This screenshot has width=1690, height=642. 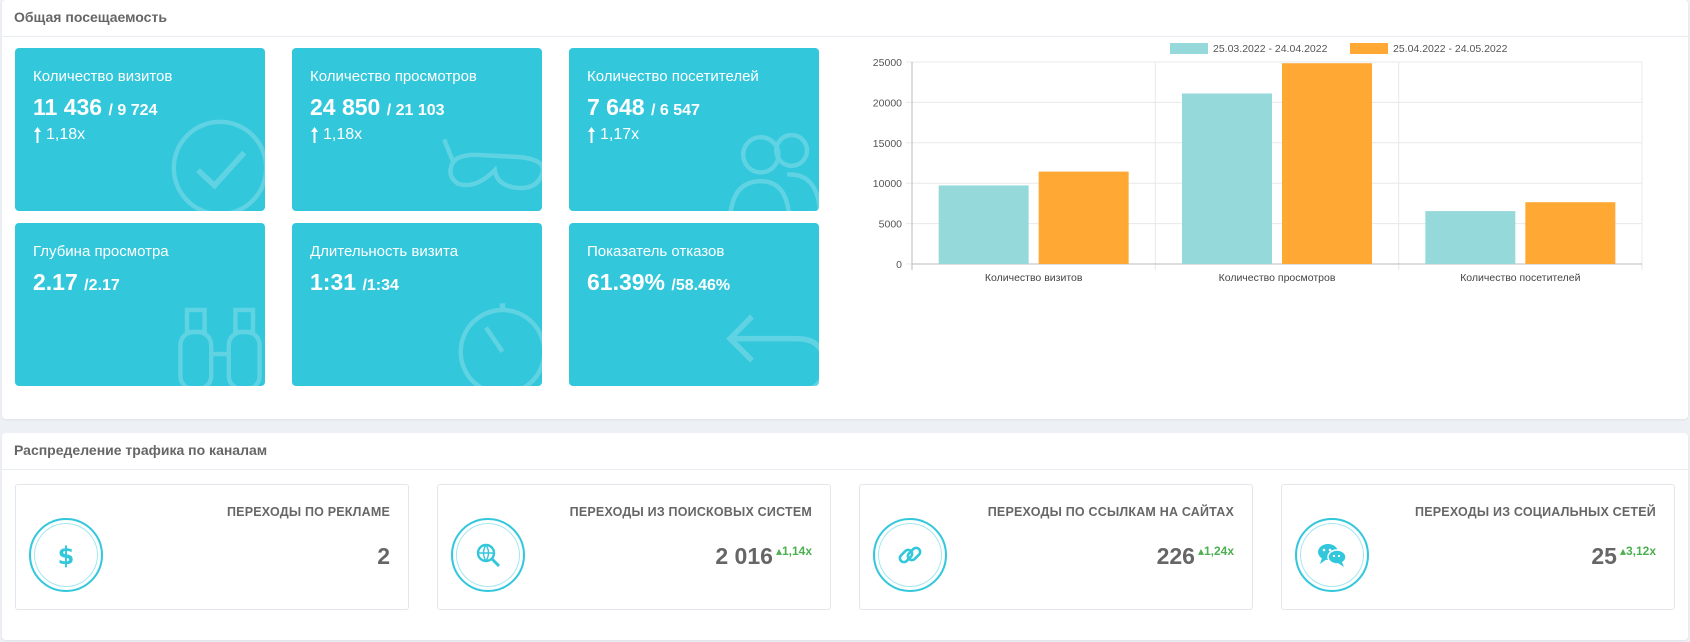 I want to click on y-tick-label: 10000, so click(x=887, y=184).